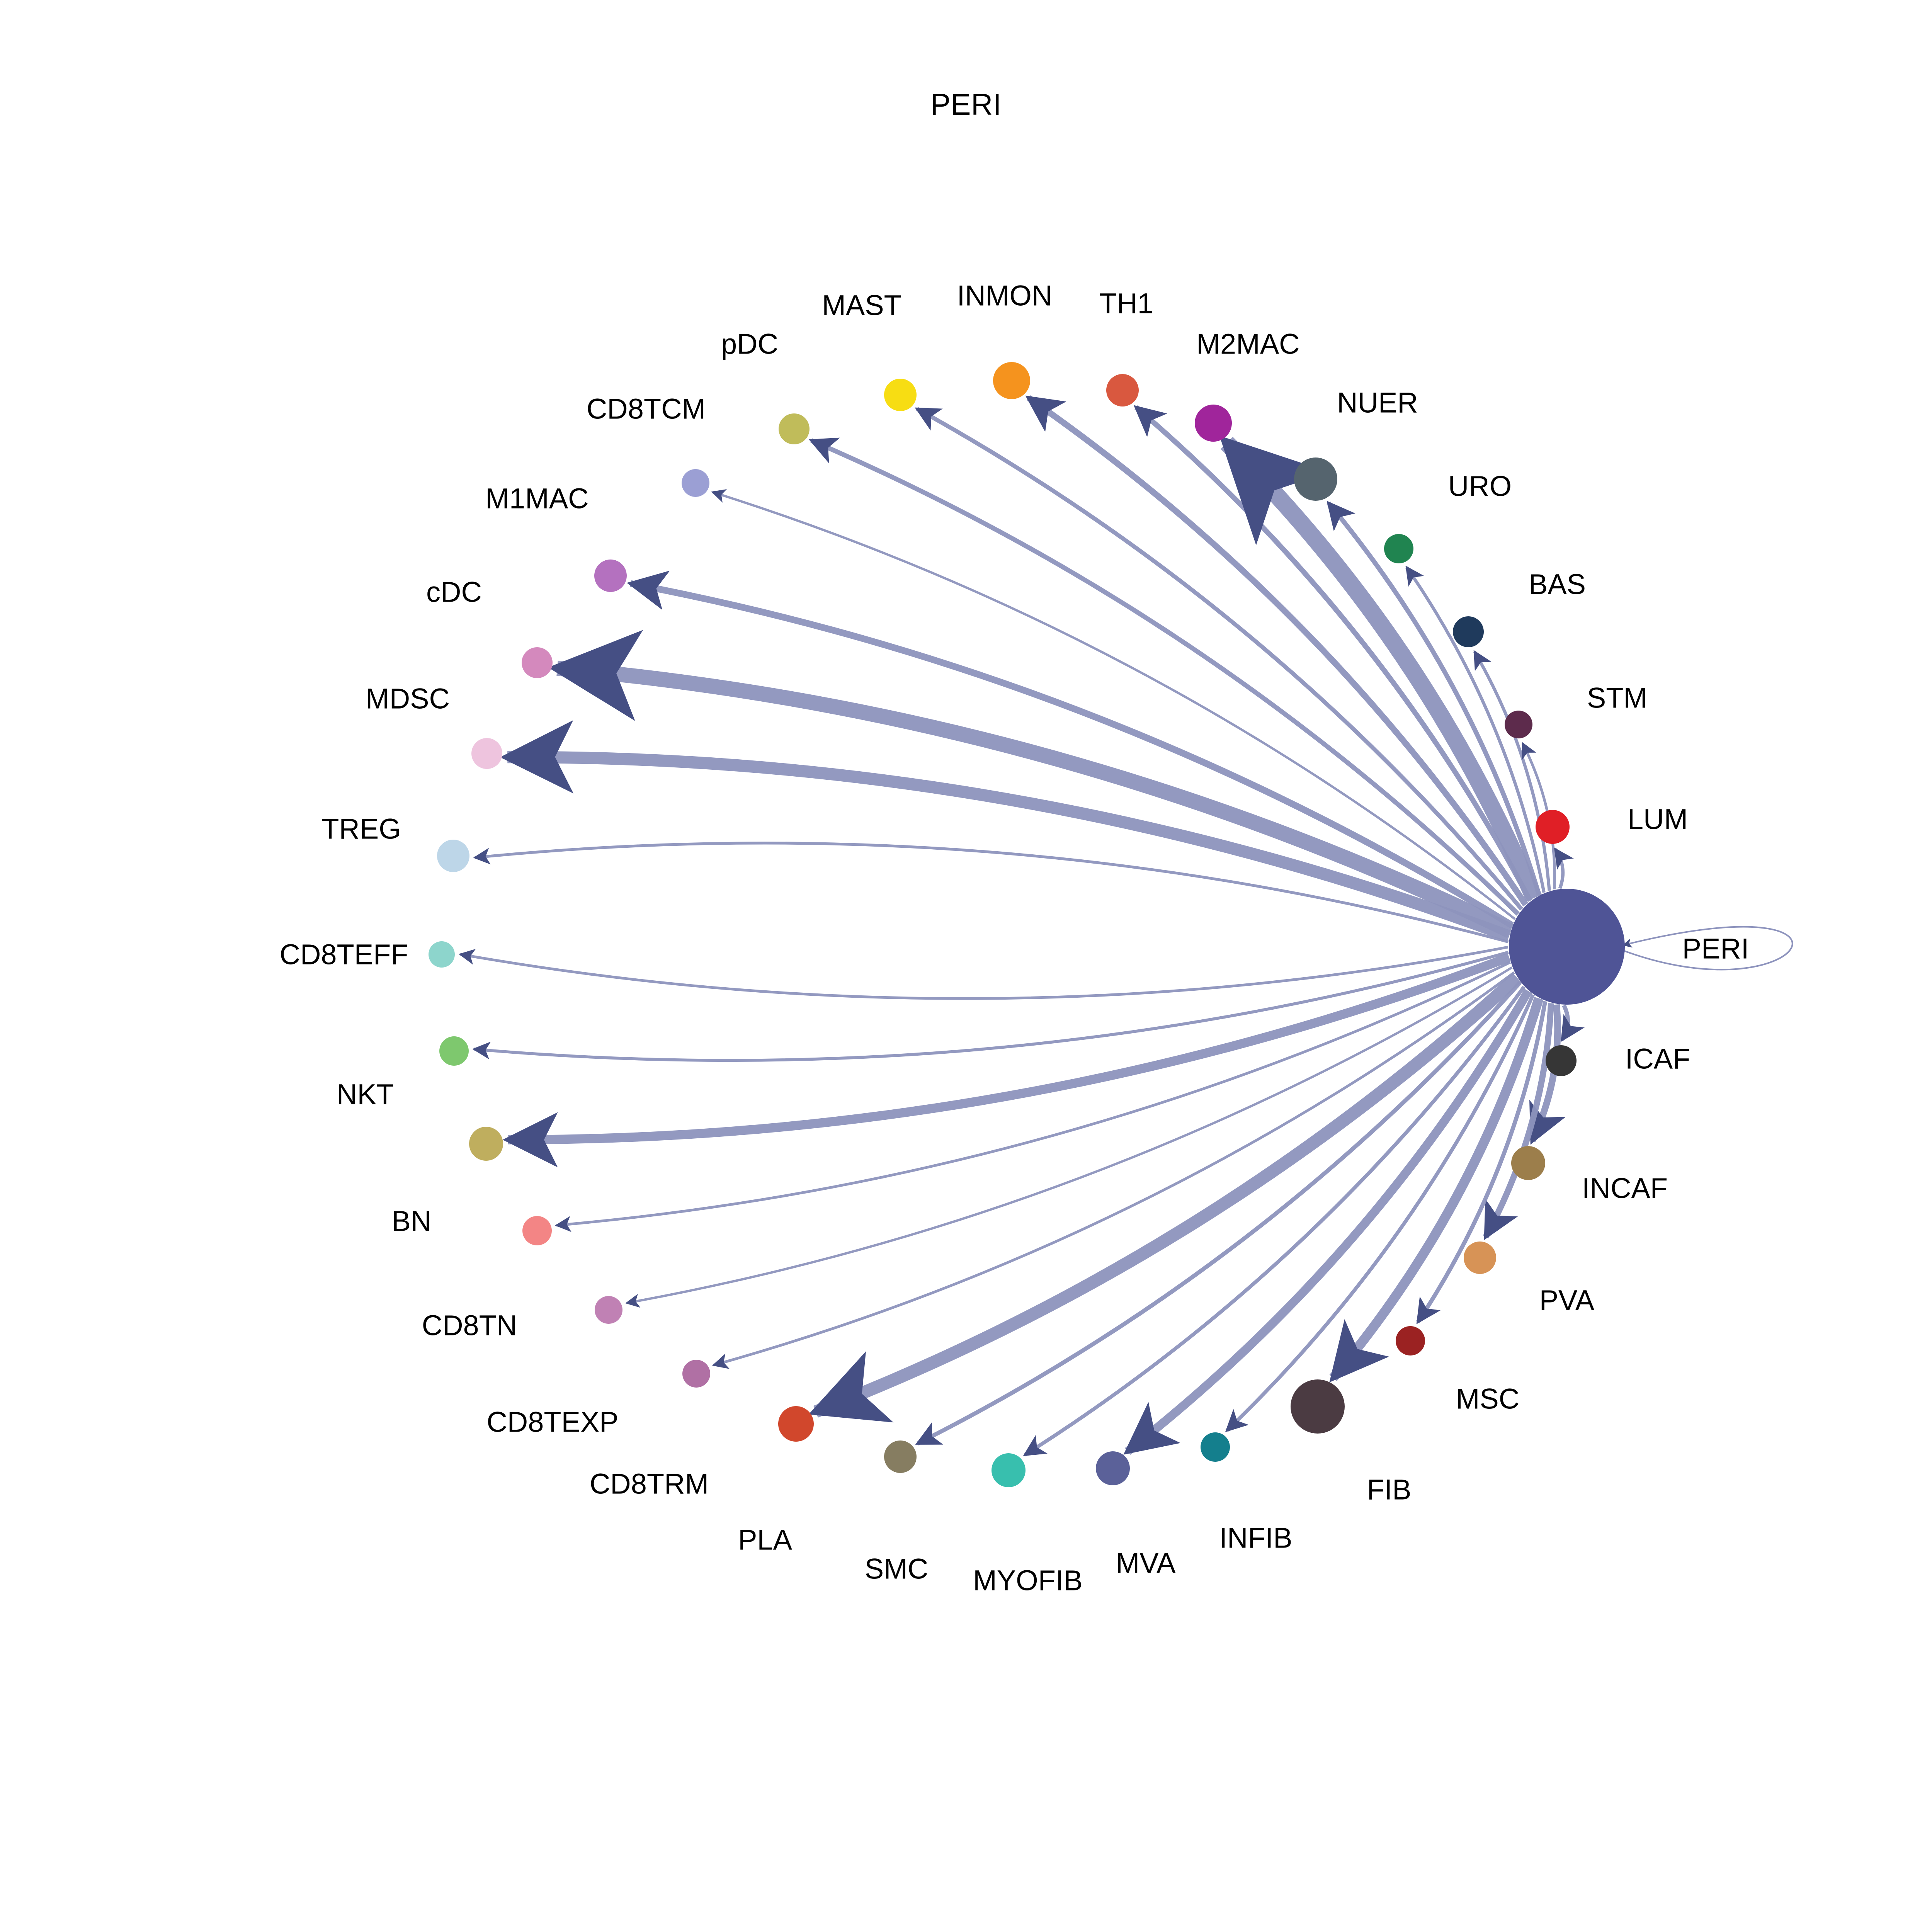 This screenshot has height=1932, width=1932. What do you see at coordinates (610, 576) in the screenshot?
I see `node-m1mac` at bounding box center [610, 576].